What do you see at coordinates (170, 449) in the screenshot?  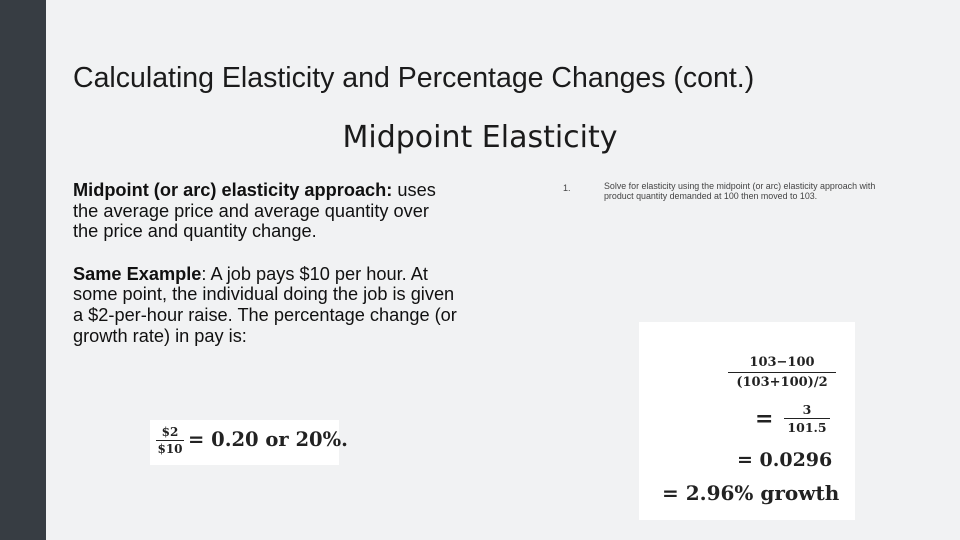 I see `raise-denominator: $10` at bounding box center [170, 449].